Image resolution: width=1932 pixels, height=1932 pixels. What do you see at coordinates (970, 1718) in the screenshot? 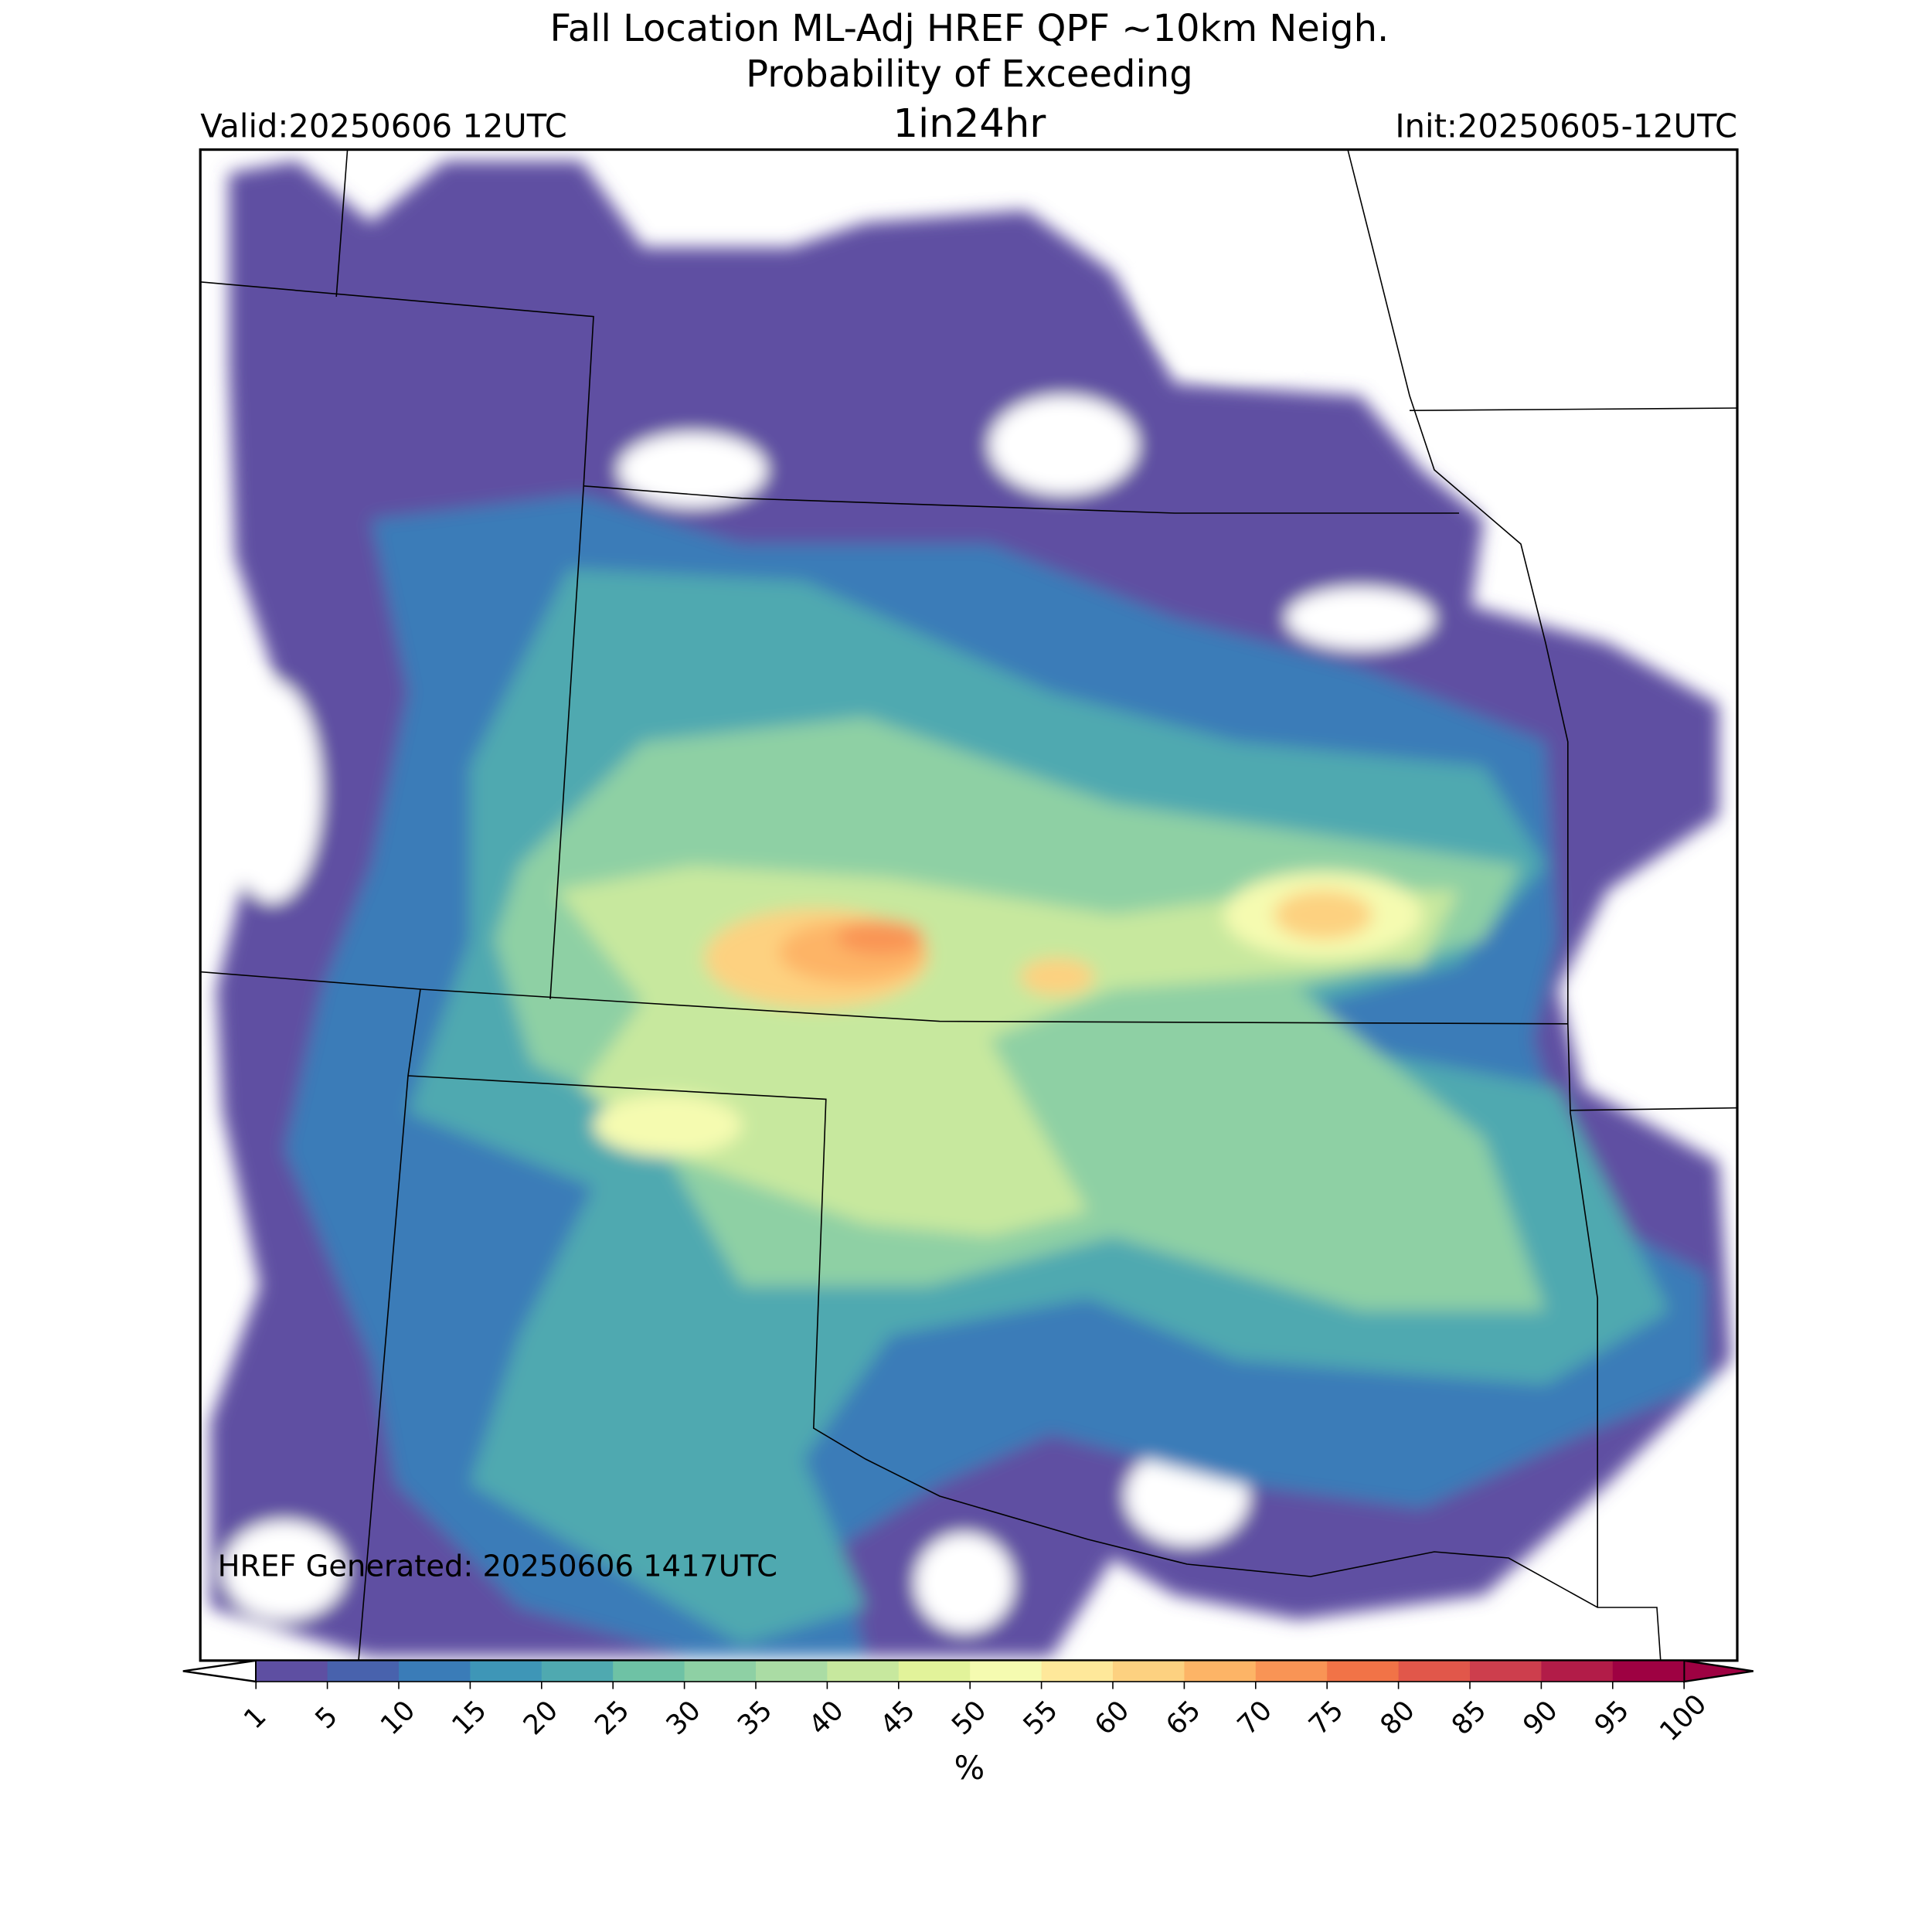
I see `colorbar-tick-label: 50` at bounding box center [970, 1718].